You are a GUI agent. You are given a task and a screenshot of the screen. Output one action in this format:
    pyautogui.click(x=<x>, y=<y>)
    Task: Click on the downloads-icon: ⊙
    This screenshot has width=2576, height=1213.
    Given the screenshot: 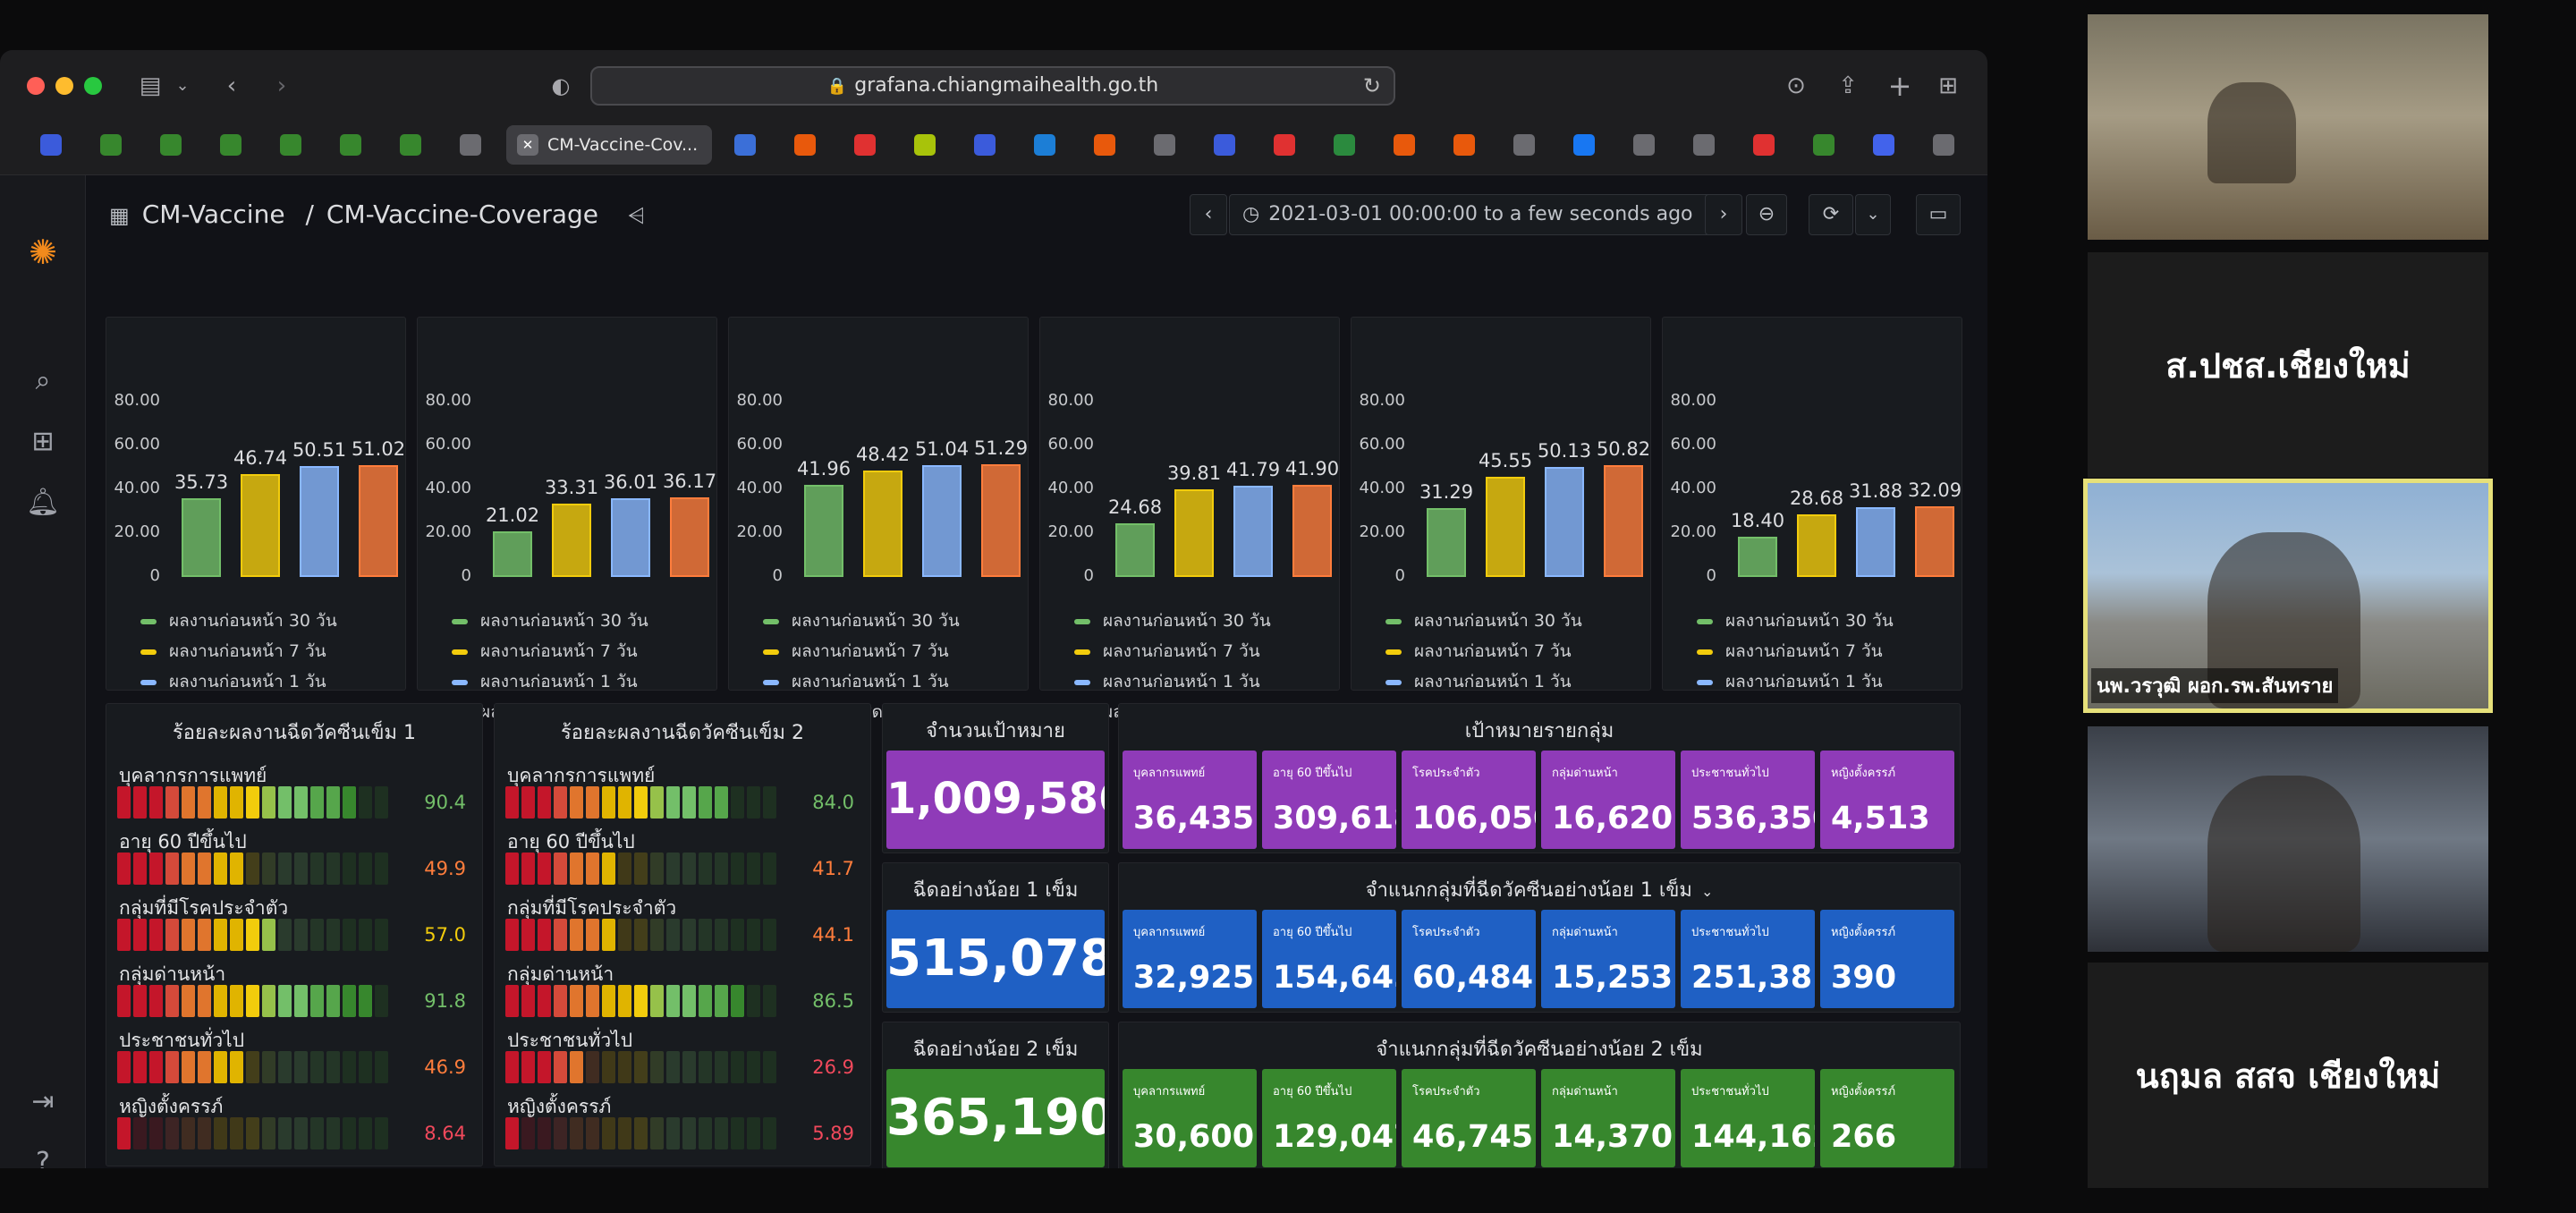 What is the action you would take?
    pyautogui.click(x=1796, y=85)
    